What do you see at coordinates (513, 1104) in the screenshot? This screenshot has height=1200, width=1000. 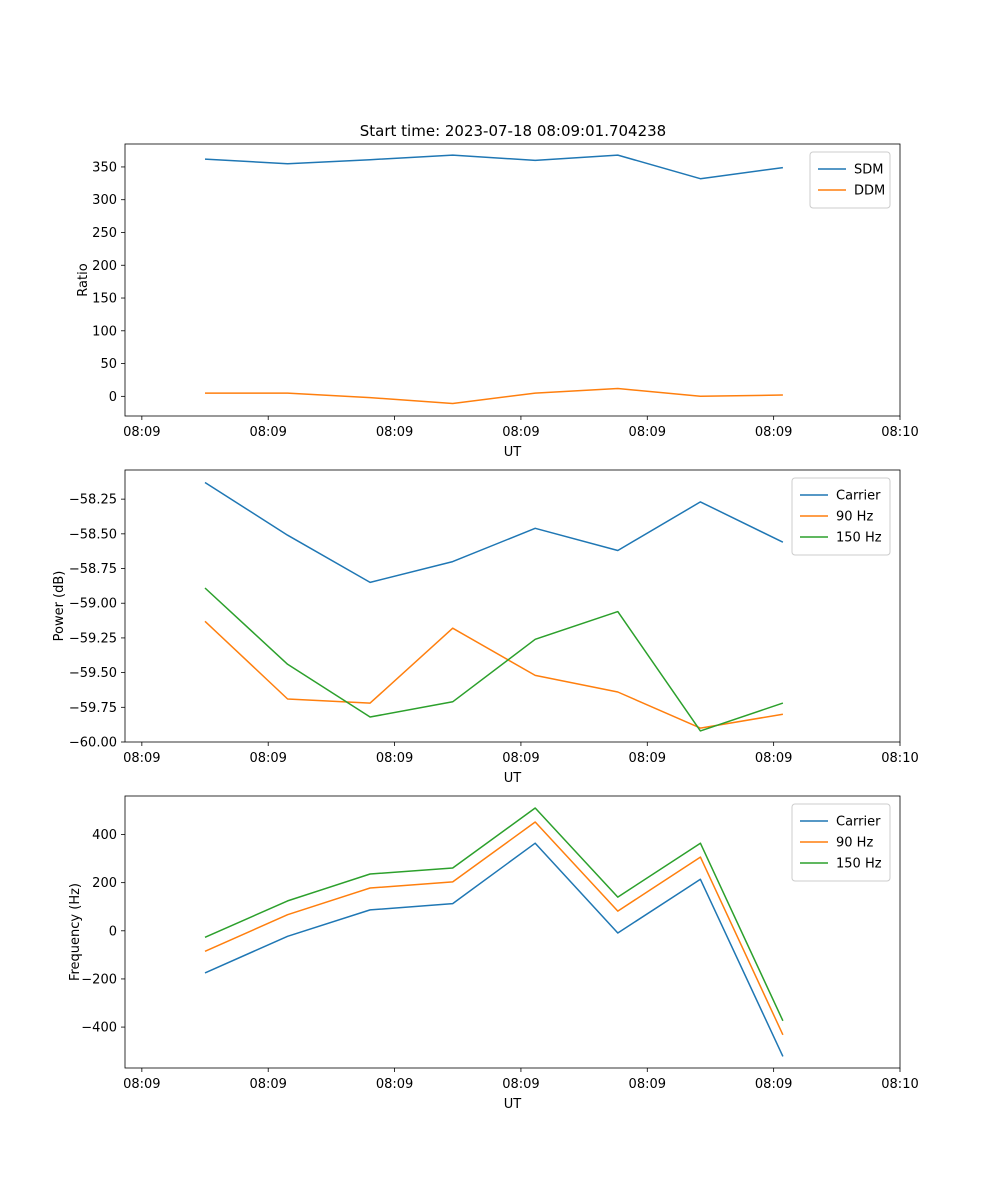 I see `frequency-x-axis-label: UT` at bounding box center [513, 1104].